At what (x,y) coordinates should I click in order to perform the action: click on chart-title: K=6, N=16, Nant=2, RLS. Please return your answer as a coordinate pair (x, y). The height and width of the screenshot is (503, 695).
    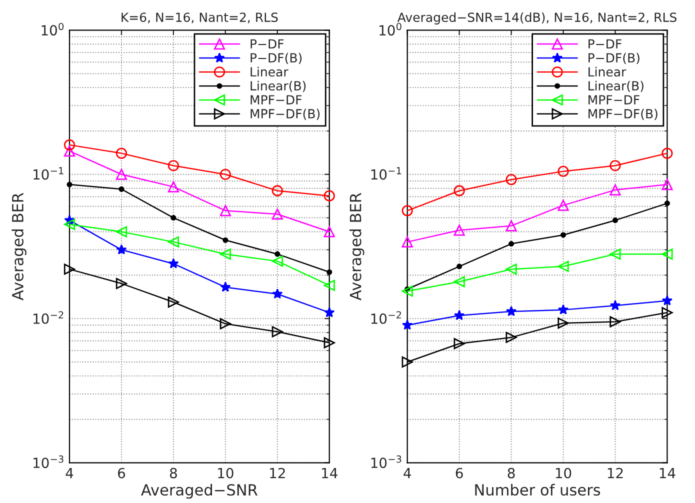
    Looking at the image, I should click on (200, 18).